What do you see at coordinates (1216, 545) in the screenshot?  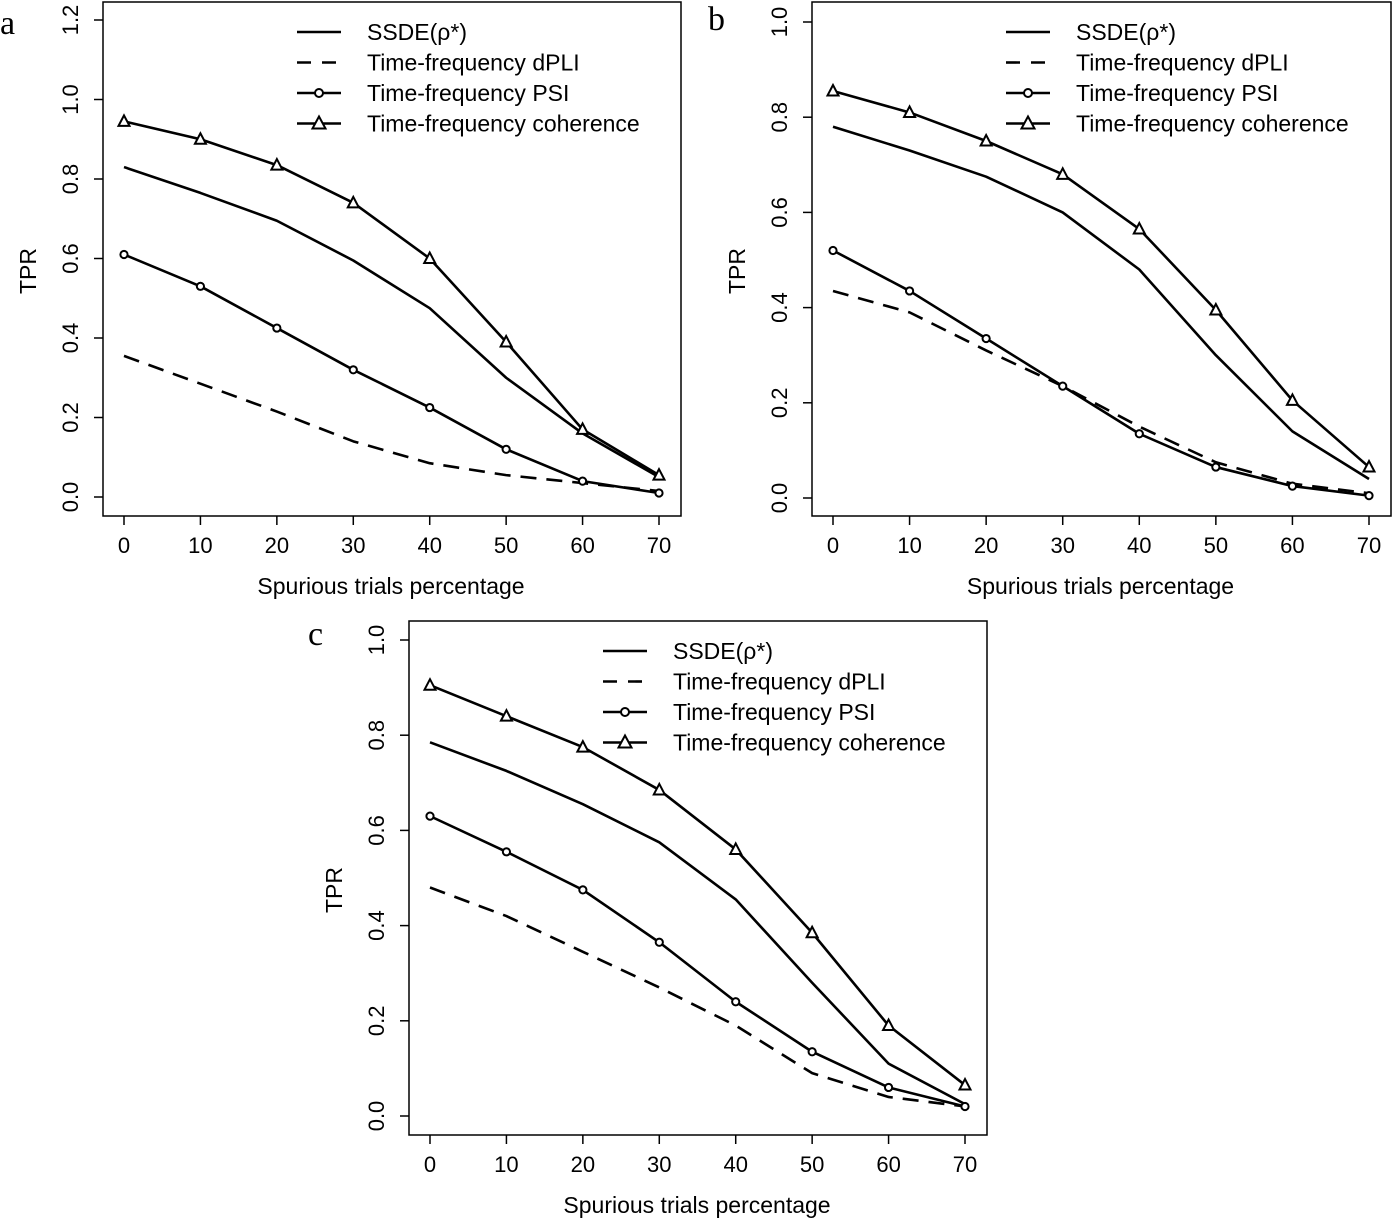 I see `x-tick-label: 50` at bounding box center [1216, 545].